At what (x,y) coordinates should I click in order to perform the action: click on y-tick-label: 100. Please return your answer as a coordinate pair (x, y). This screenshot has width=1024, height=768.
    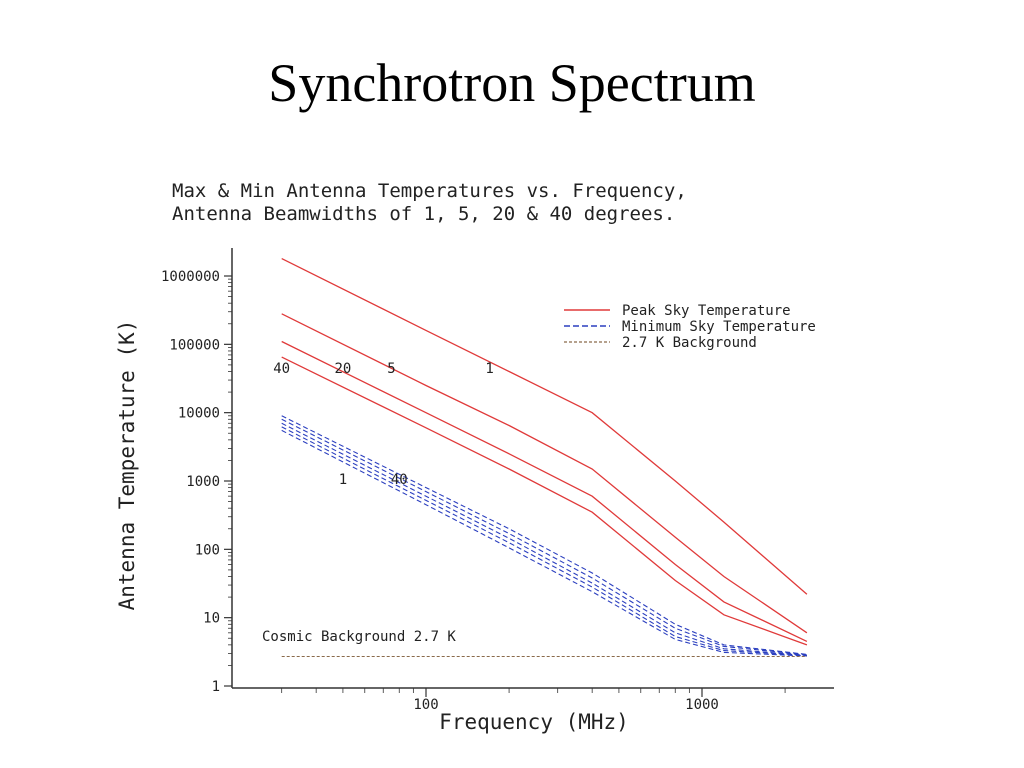
    Looking at the image, I should click on (207, 550).